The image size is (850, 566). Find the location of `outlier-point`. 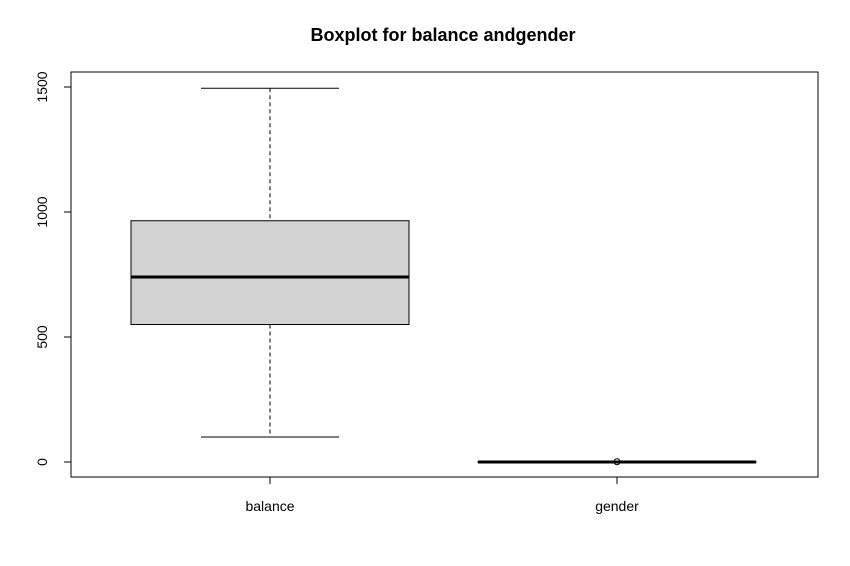

outlier-point is located at coordinates (617, 462).